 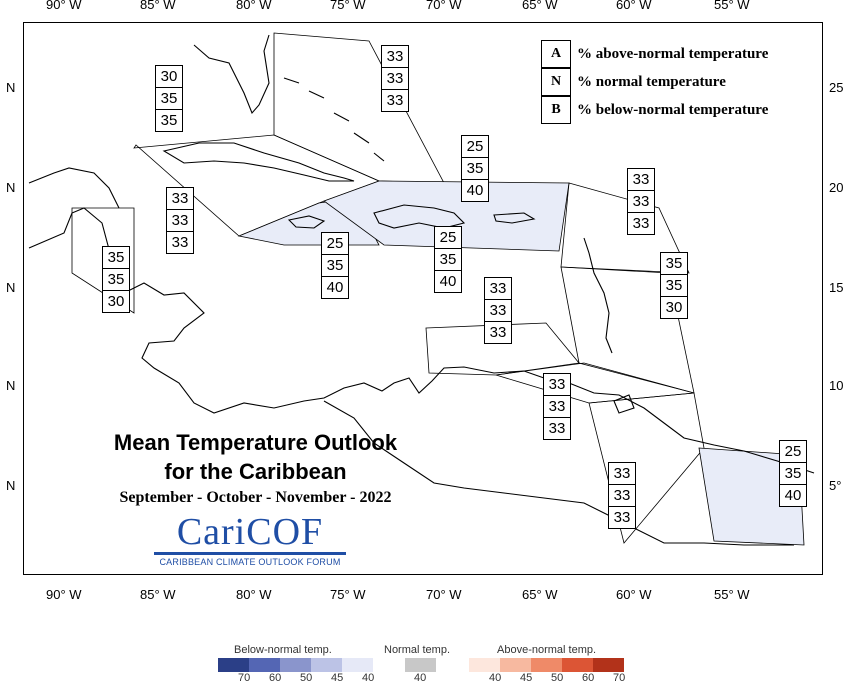 What do you see at coordinates (11, 287) in the screenshot?
I see `lat-tick-left-15: N` at bounding box center [11, 287].